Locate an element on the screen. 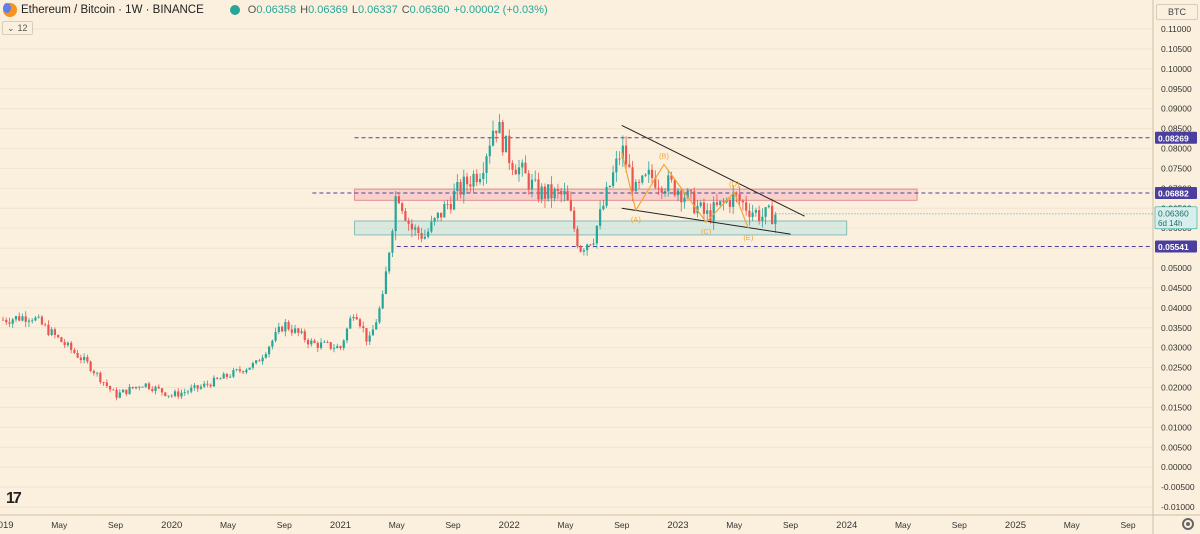 The width and height of the screenshot is (1200, 534). price-tick-label: 0.04500 is located at coordinates (1176, 288).